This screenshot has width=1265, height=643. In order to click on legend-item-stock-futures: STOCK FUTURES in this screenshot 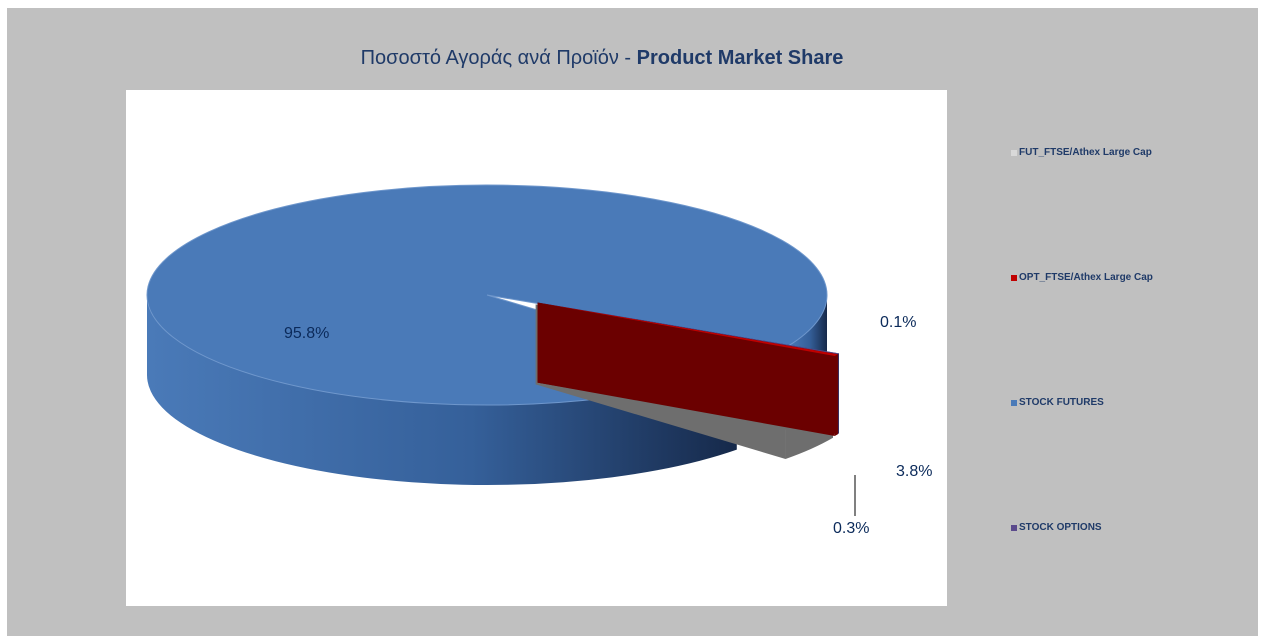, I will do `click(1057, 402)`.